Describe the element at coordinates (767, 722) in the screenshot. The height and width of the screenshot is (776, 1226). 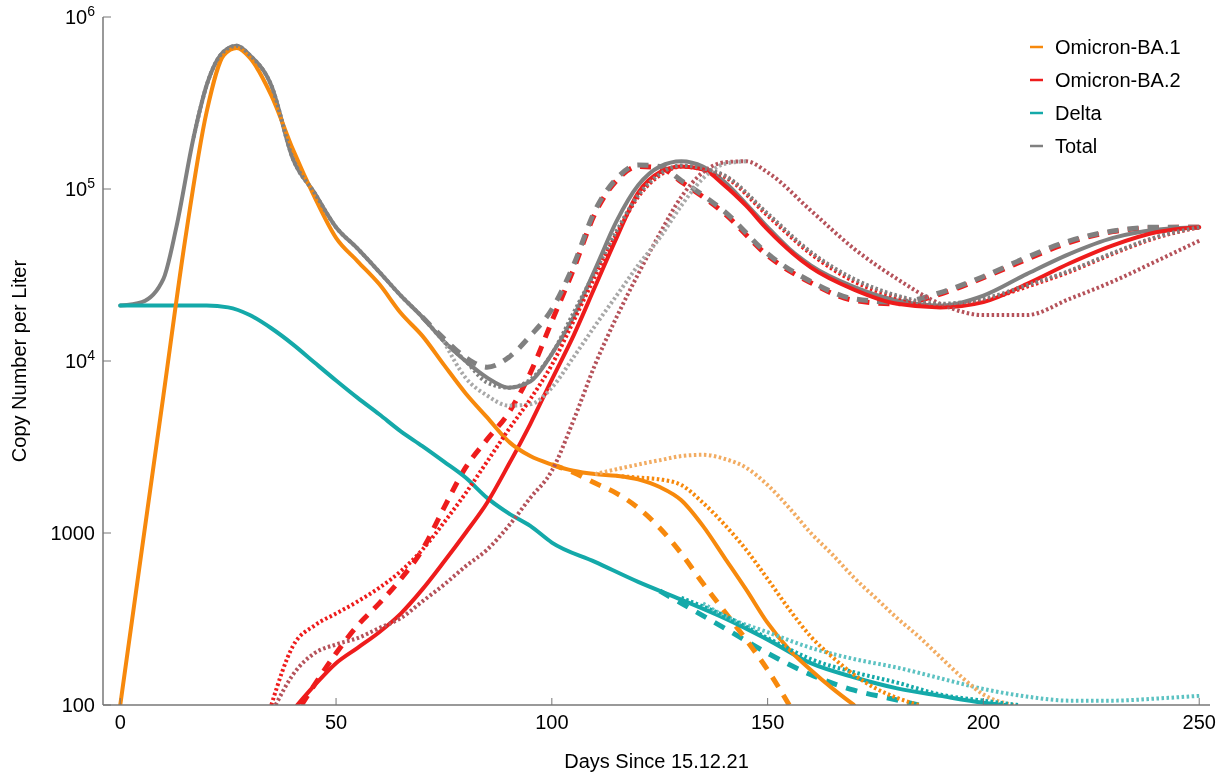
I see `x-tick-label: 150` at that location.